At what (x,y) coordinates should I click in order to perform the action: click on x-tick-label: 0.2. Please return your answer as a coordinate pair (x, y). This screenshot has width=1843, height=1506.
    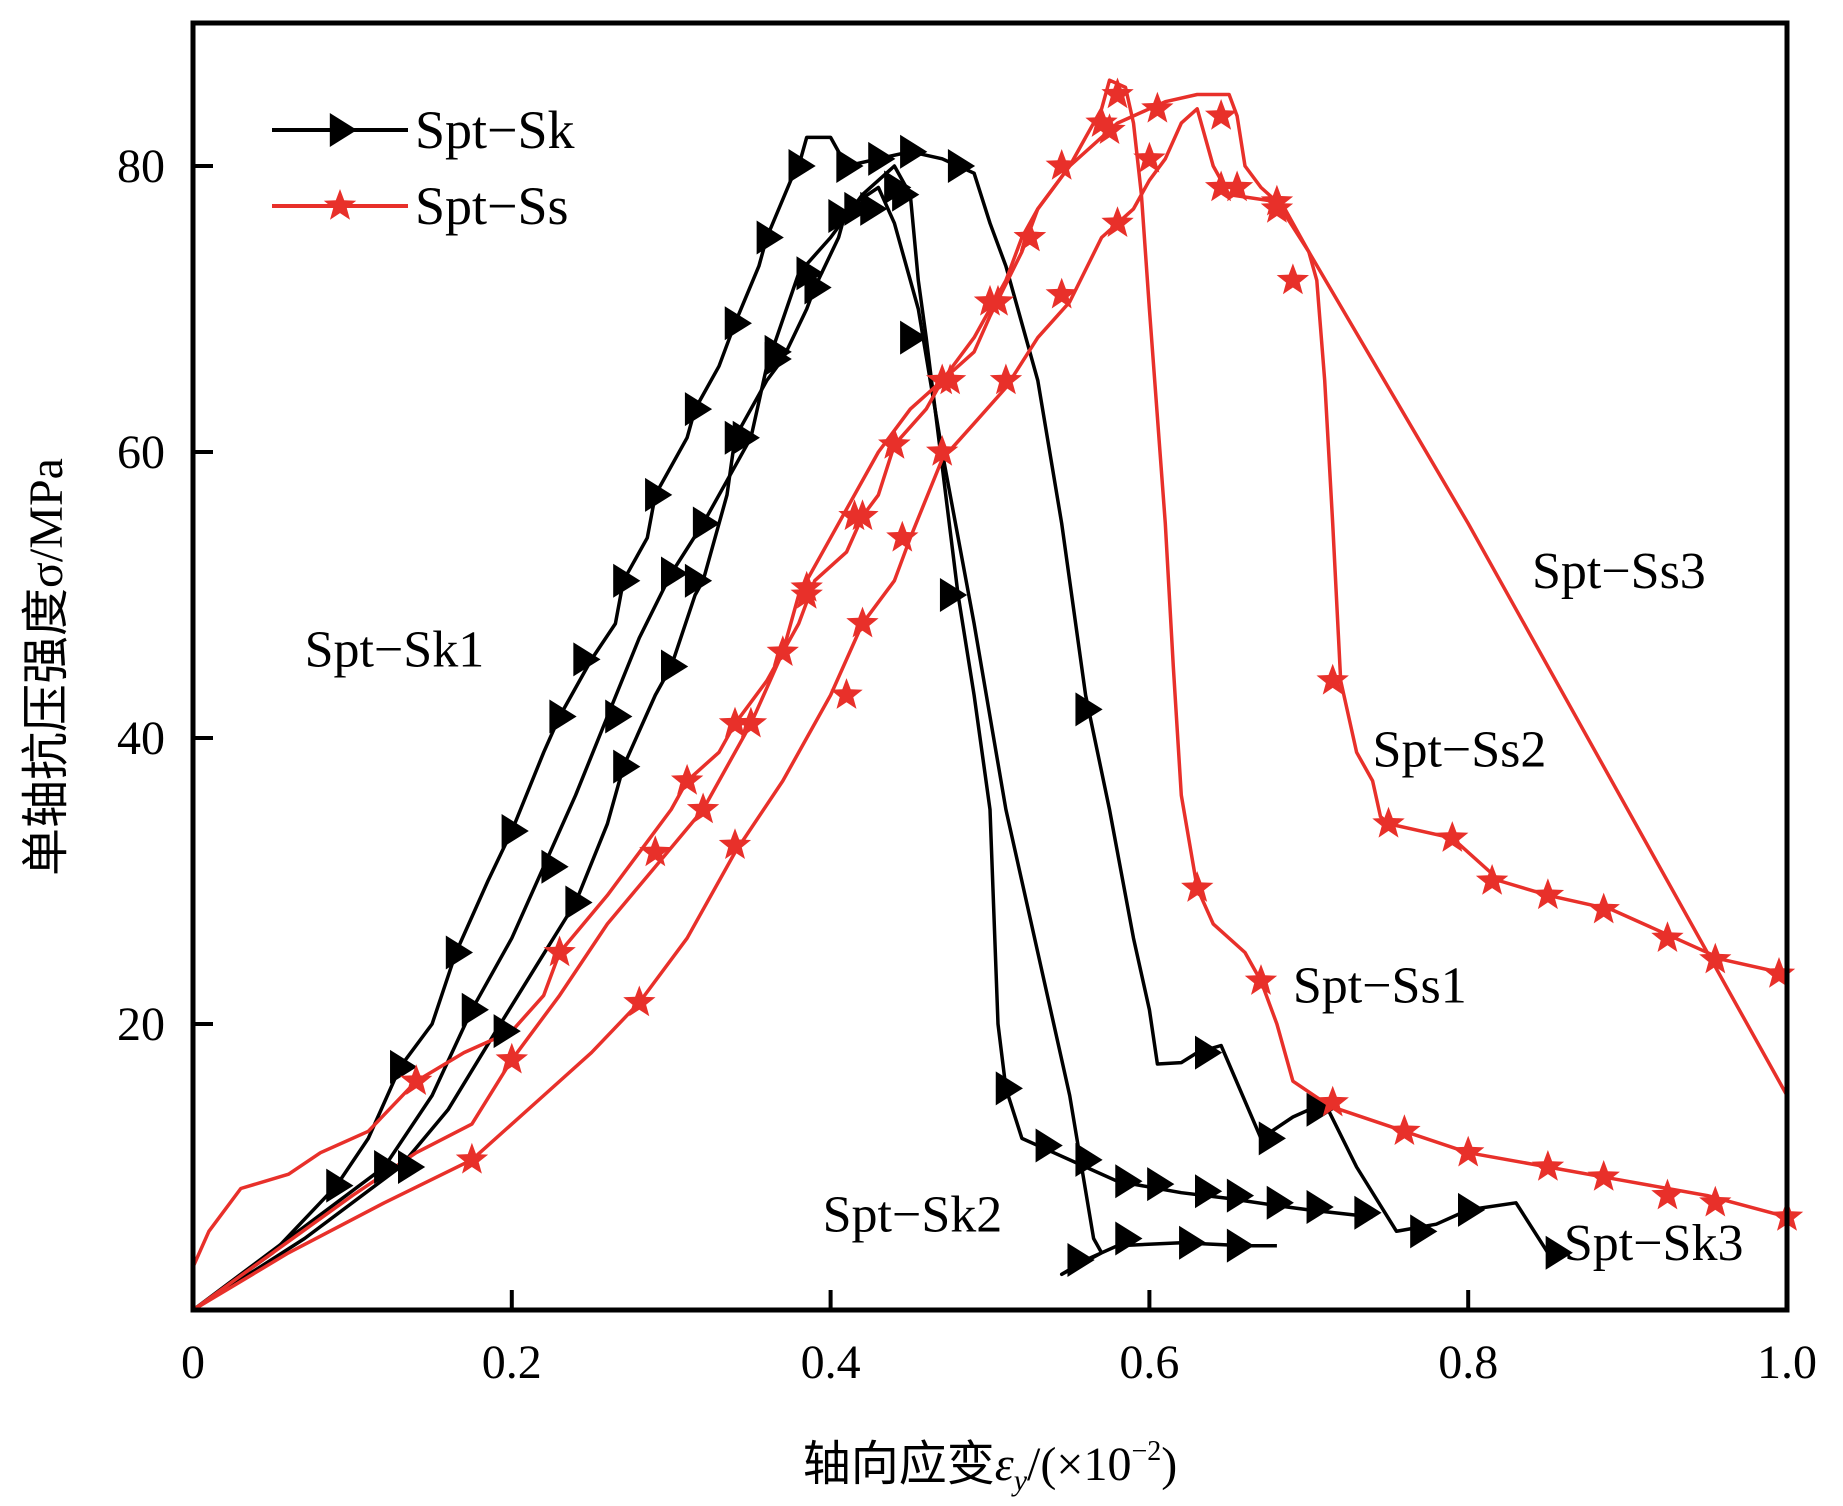
    Looking at the image, I should click on (512, 1362).